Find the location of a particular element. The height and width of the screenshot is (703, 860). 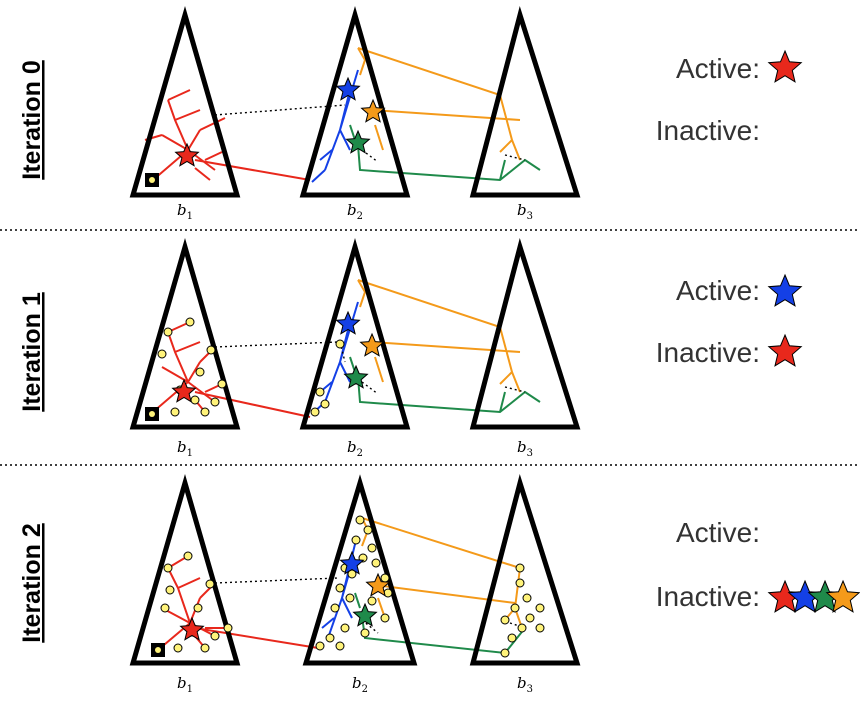

iteration-label: Iteration 2 is located at coordinates (32, 582).